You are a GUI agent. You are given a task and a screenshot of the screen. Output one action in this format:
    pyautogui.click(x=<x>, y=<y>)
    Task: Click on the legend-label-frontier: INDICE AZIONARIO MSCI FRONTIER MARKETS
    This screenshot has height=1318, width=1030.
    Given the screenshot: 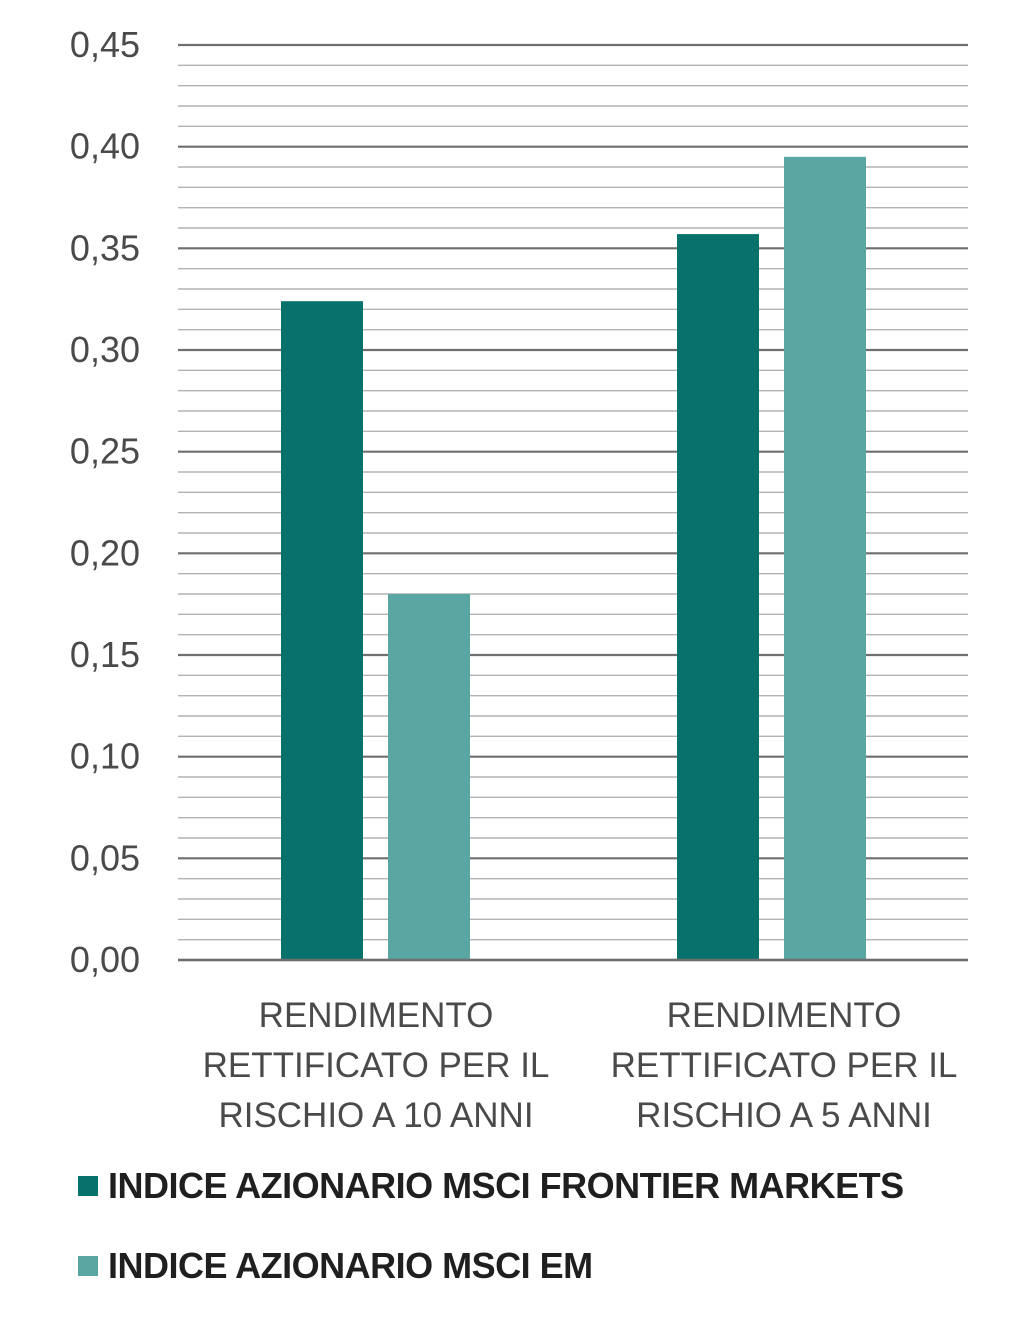 What is the action you would take?
    pyautogui.click(x=506, y=1185)
    